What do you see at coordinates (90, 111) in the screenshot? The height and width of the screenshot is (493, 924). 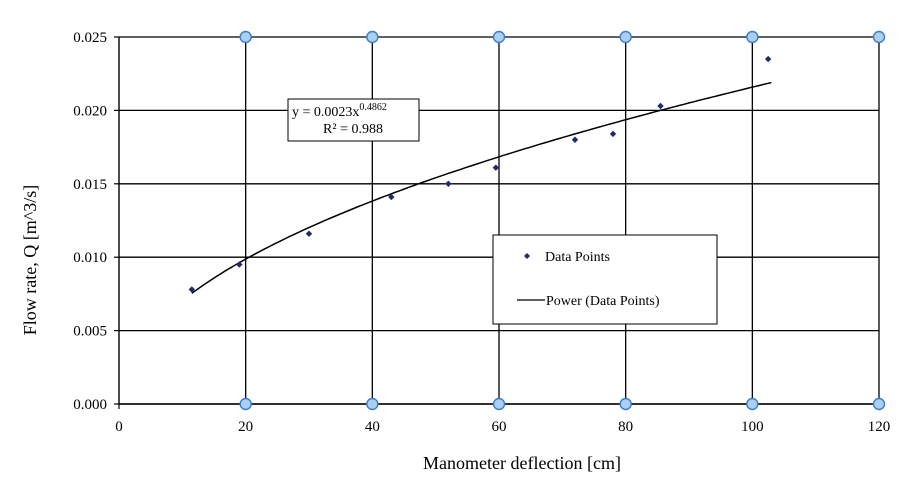 I see `y-tick-label: 0.020` at bounding box center [90, 111].